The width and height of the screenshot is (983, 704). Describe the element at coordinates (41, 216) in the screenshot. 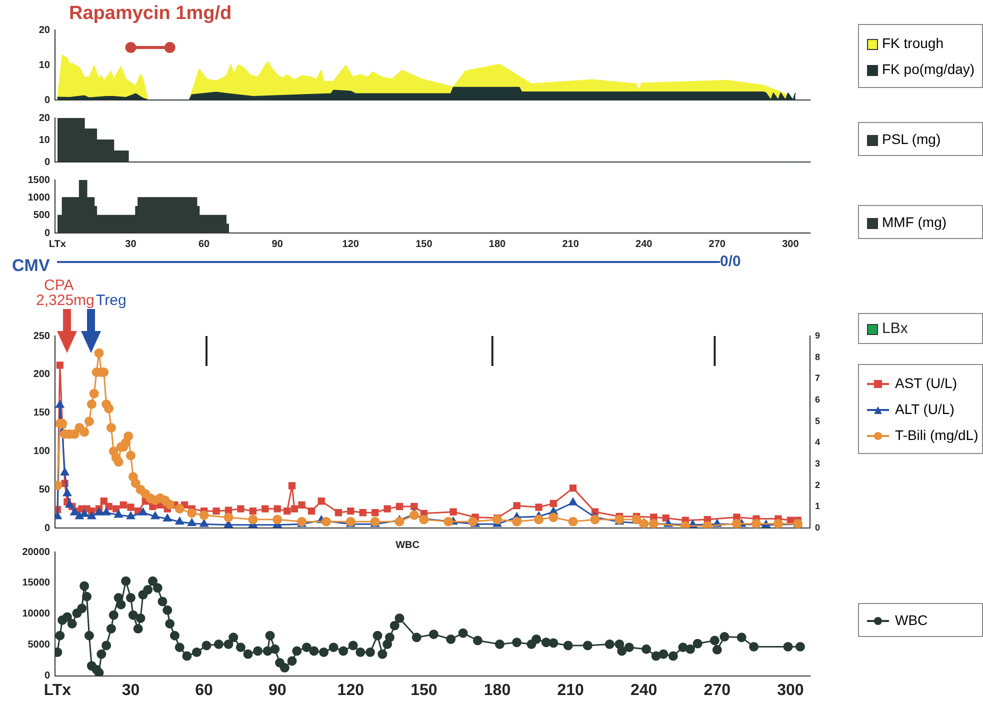

I see `y-tick-label: 500` at that location.